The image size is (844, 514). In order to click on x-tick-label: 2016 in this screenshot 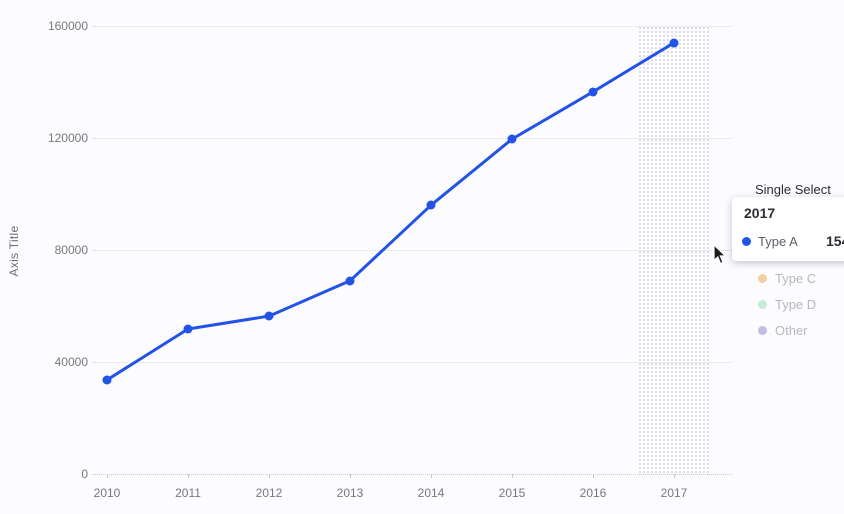, I will do `click(593, 493)`.